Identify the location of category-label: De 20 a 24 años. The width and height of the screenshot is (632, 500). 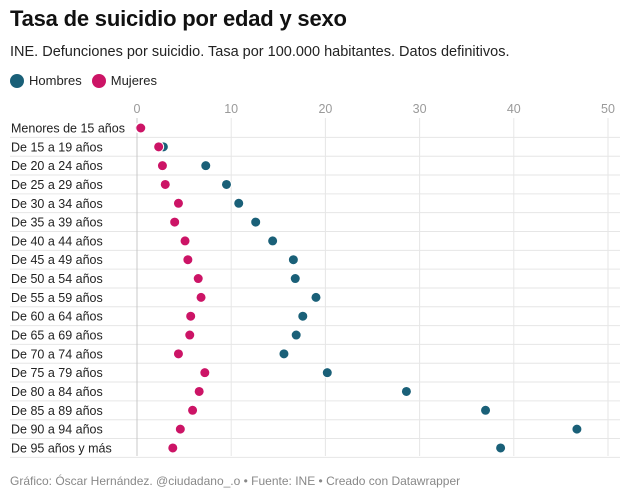
(57, 166).